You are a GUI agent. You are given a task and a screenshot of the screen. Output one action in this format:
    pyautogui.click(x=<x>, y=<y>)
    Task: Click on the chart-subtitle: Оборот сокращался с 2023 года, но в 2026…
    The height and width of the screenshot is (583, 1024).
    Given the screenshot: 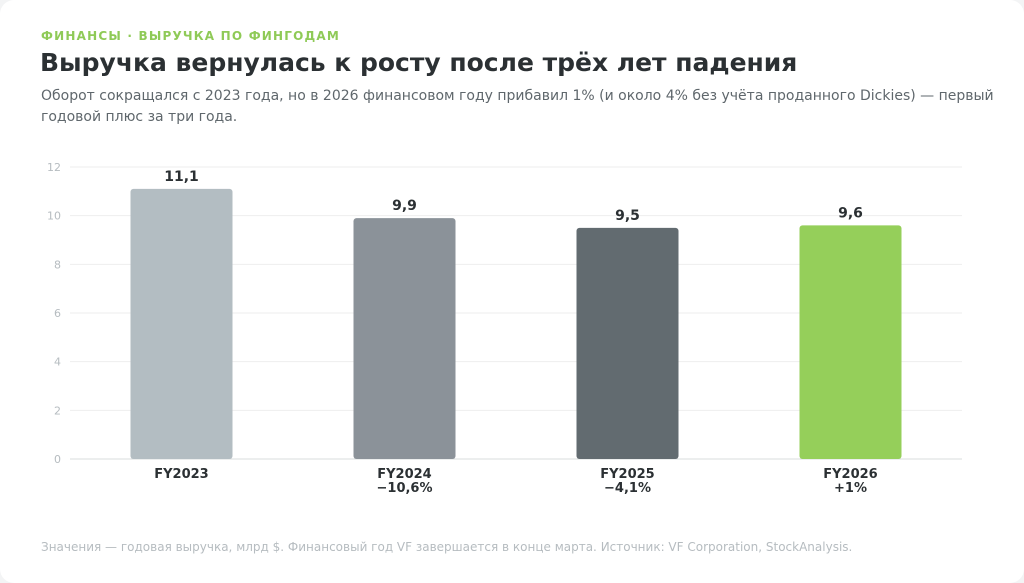 What is the action you would take?
    pyautogui.click(x=517, y=106)
    